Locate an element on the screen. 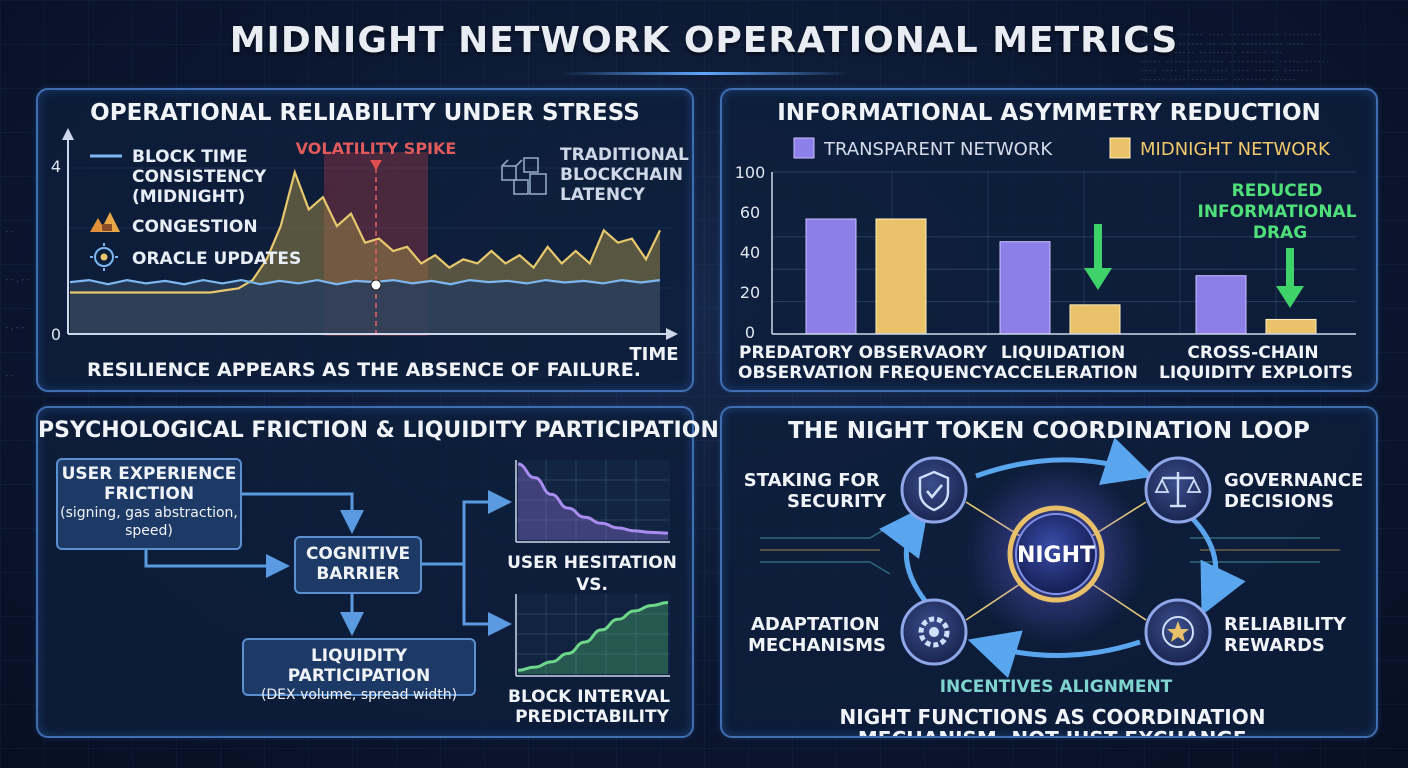 Image resolution: width=1408 pixels, height=768 pixels. legend-midnight: MIDNIGHT NETWORK is located at coordinates (1235, 149).